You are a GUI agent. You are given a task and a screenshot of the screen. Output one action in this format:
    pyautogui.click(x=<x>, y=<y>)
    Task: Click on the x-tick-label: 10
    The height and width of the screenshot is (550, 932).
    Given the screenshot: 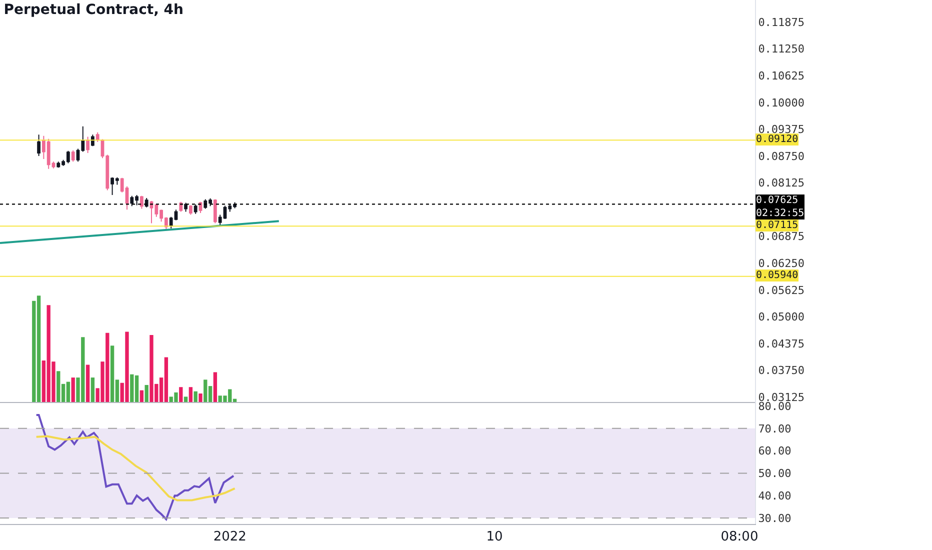 What is the action you would take?
    pyautogui.click(x=494, y=537)
    